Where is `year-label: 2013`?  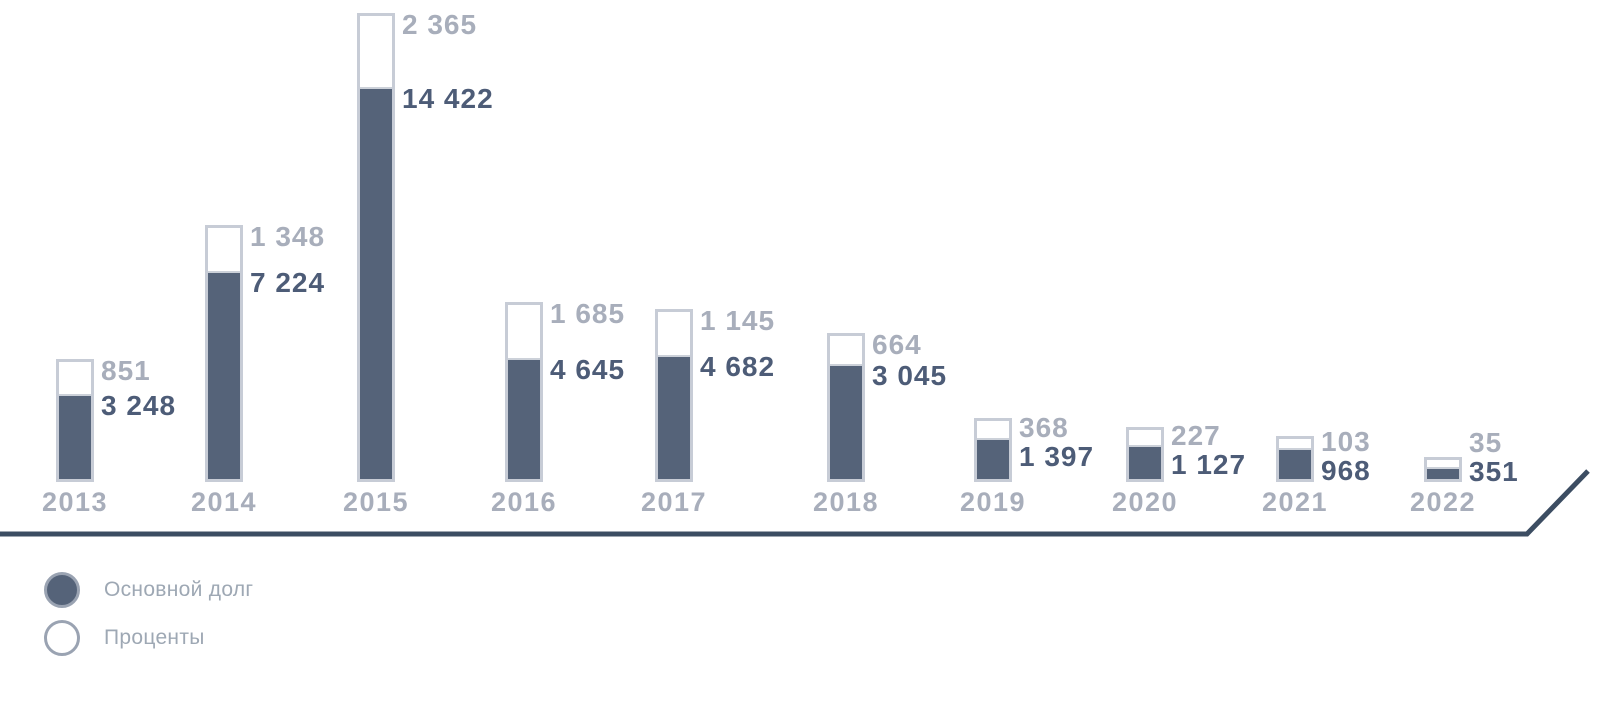
year-label: 2013 is located at coordinates (75, 502).